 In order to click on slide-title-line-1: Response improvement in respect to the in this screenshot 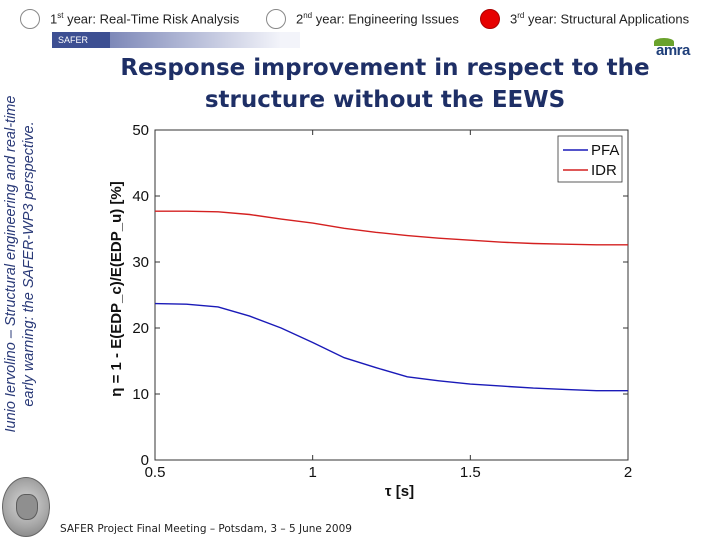, I will do `click(385, 68)`.